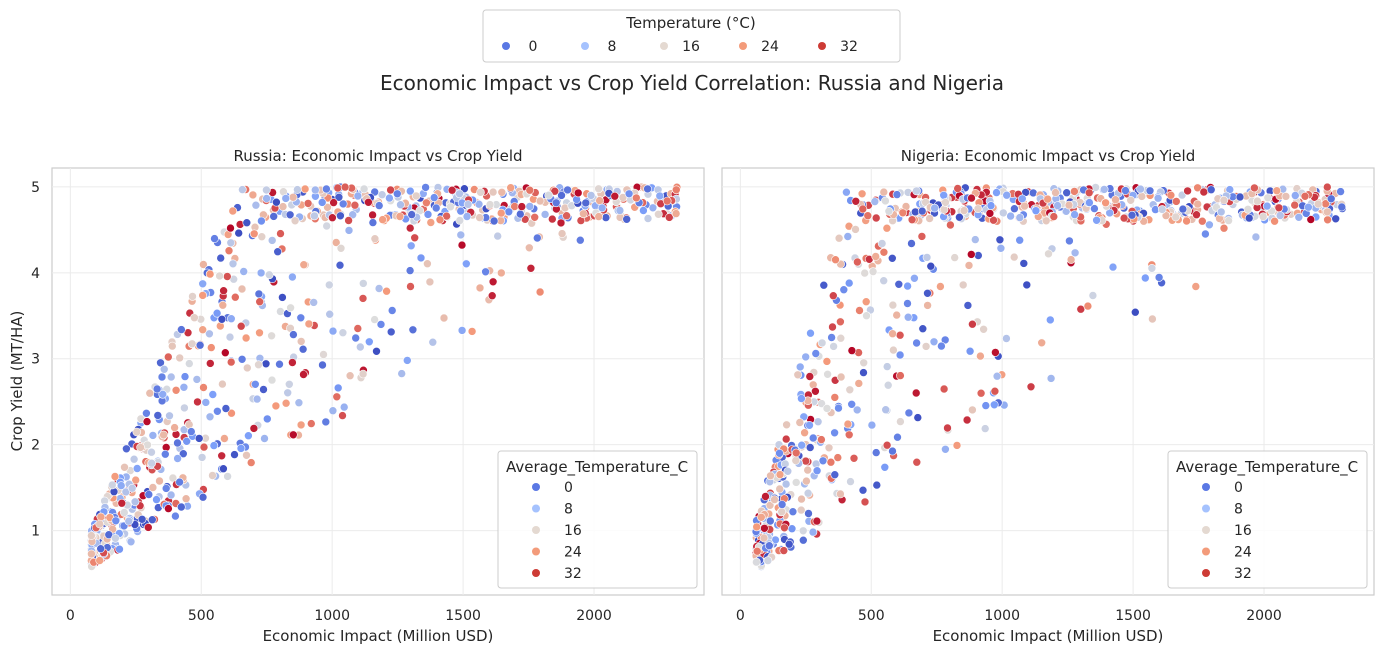 The height and width of the screenshot is (654, 1384). Describe the element at coordinates (1048, 156) in the screenshot. I see `nigeria-chart-title: Nigeria: Economic Impact vs Crop Yield` at that location.